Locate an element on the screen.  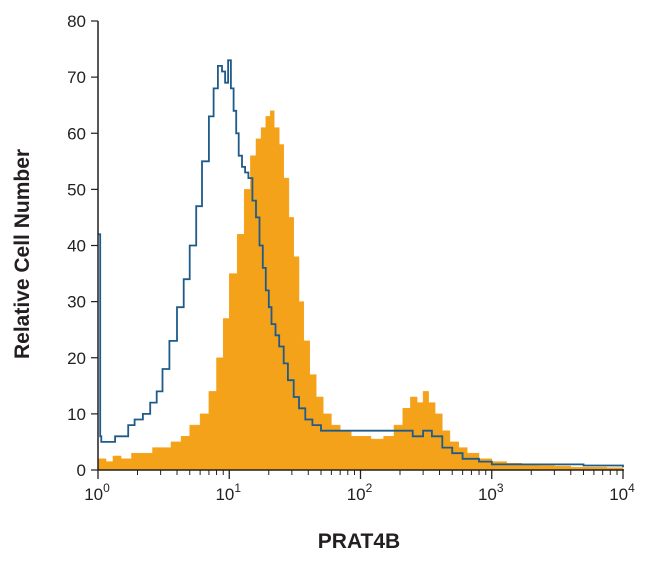
y-tick-label: 60 is located at coordinates (76, 133).